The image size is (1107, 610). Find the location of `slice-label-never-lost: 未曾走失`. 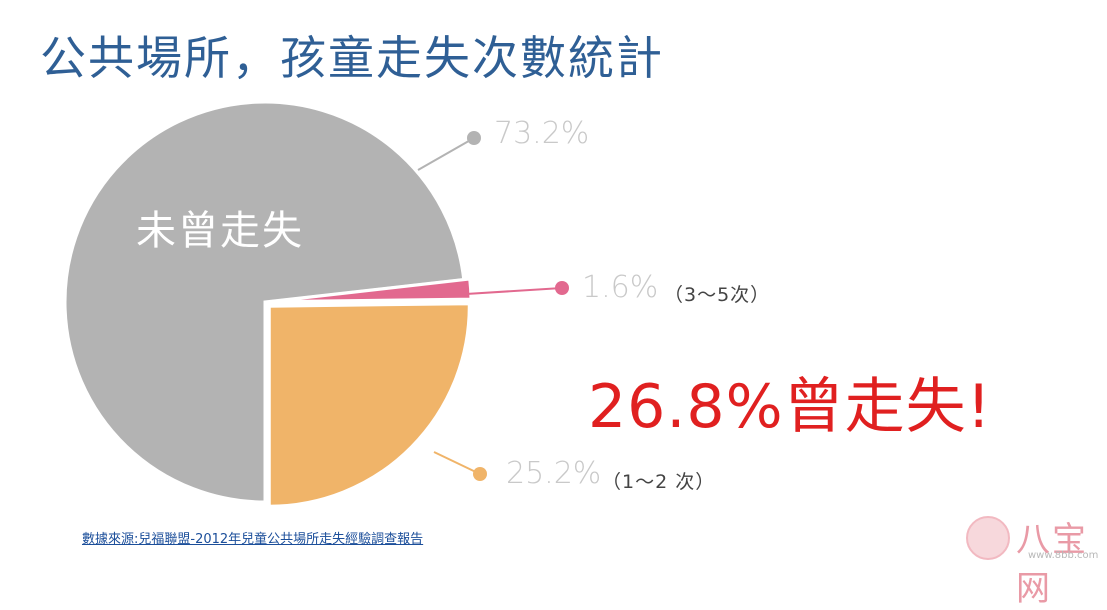

slice-label-never-lost: 未曾走失 is located at coordinates (220, 231).